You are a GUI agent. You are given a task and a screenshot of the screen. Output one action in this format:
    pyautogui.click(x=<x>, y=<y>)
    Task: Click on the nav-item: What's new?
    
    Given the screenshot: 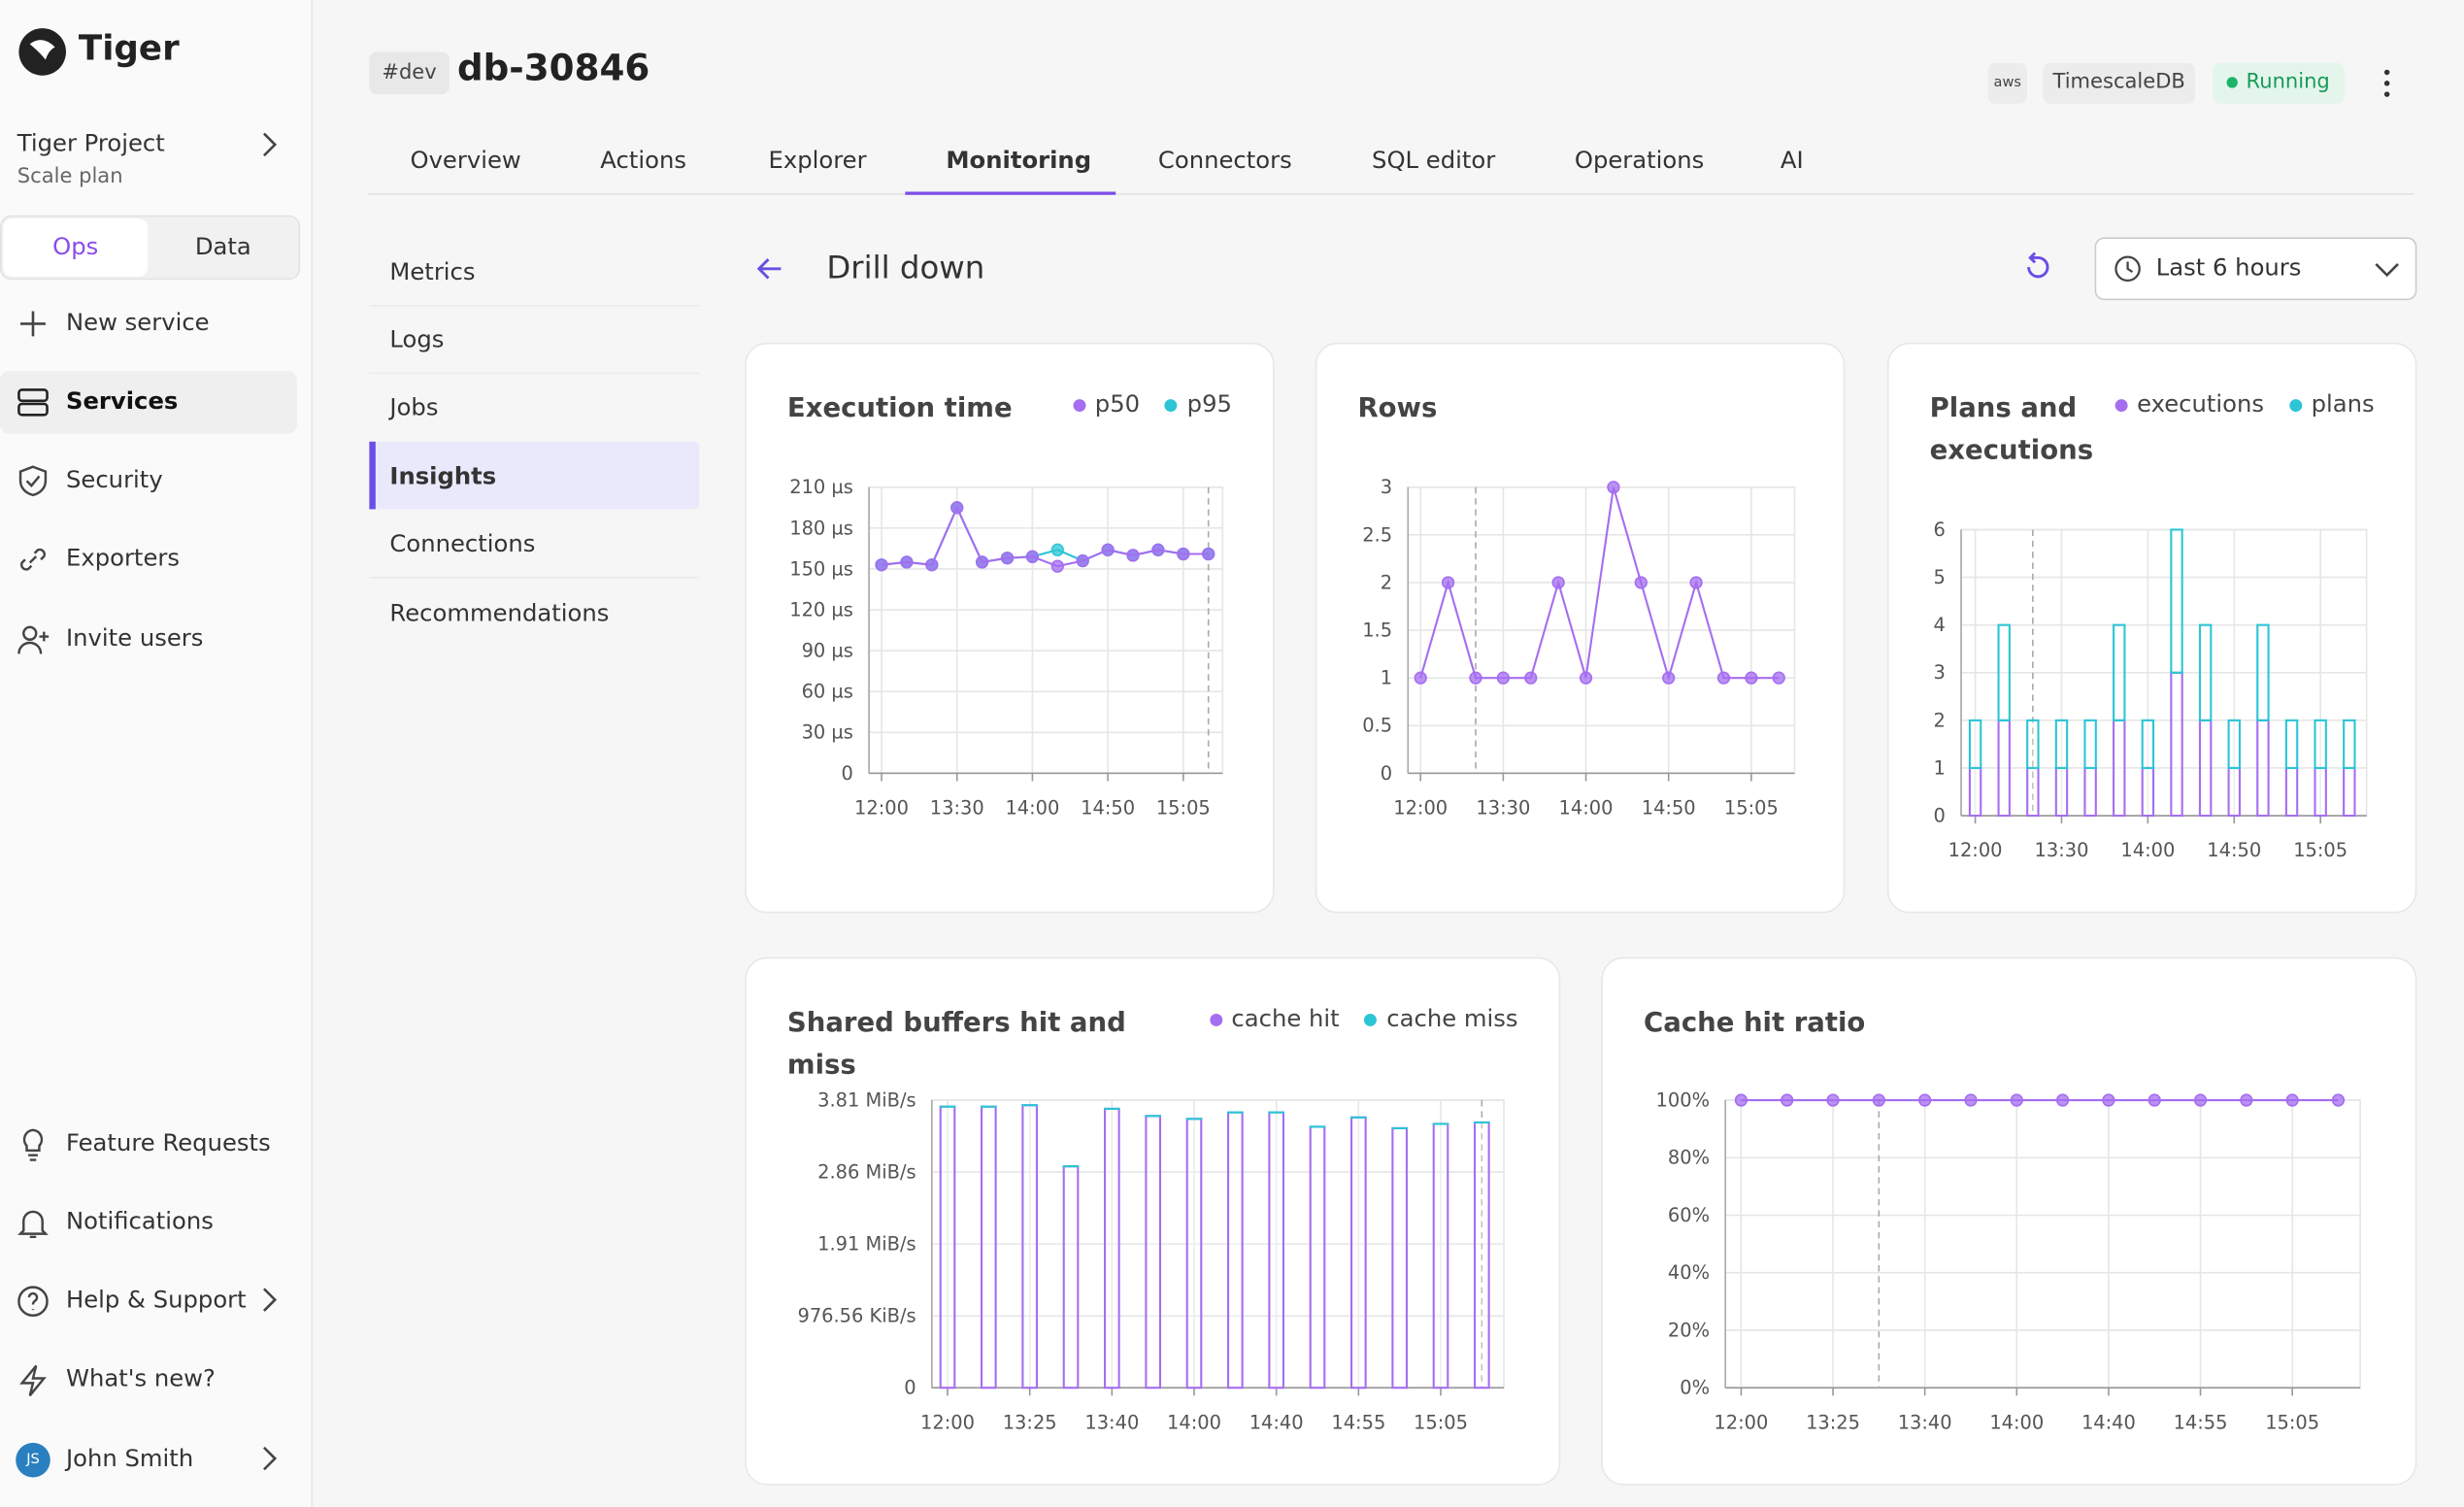 What is the action you would take?
    pyautogui.click(x=148, y=1380)
    